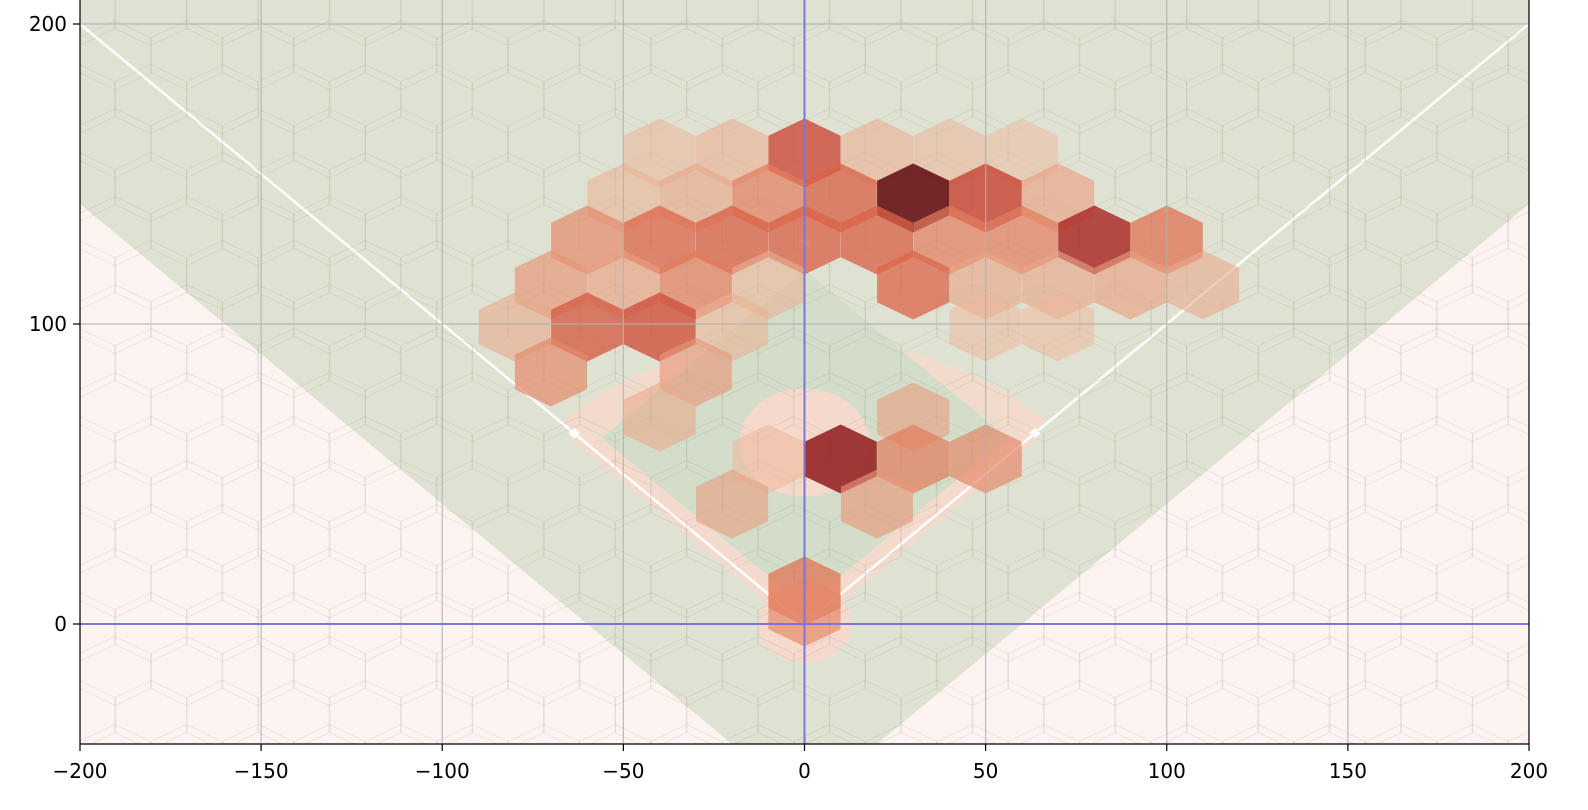 The image size is (1588, 810). I want to click on x-tick-label: 50, so click(985, 771).